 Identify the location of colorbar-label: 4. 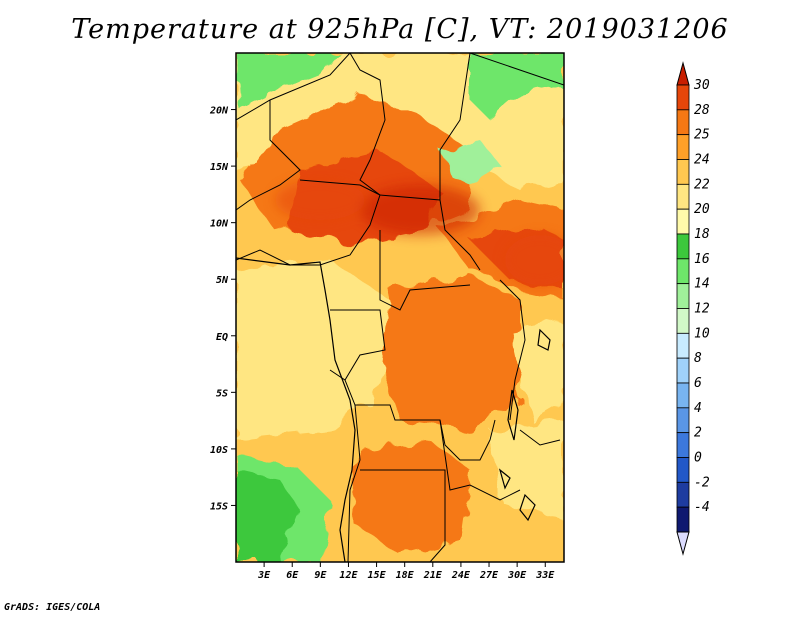
(698, 408).